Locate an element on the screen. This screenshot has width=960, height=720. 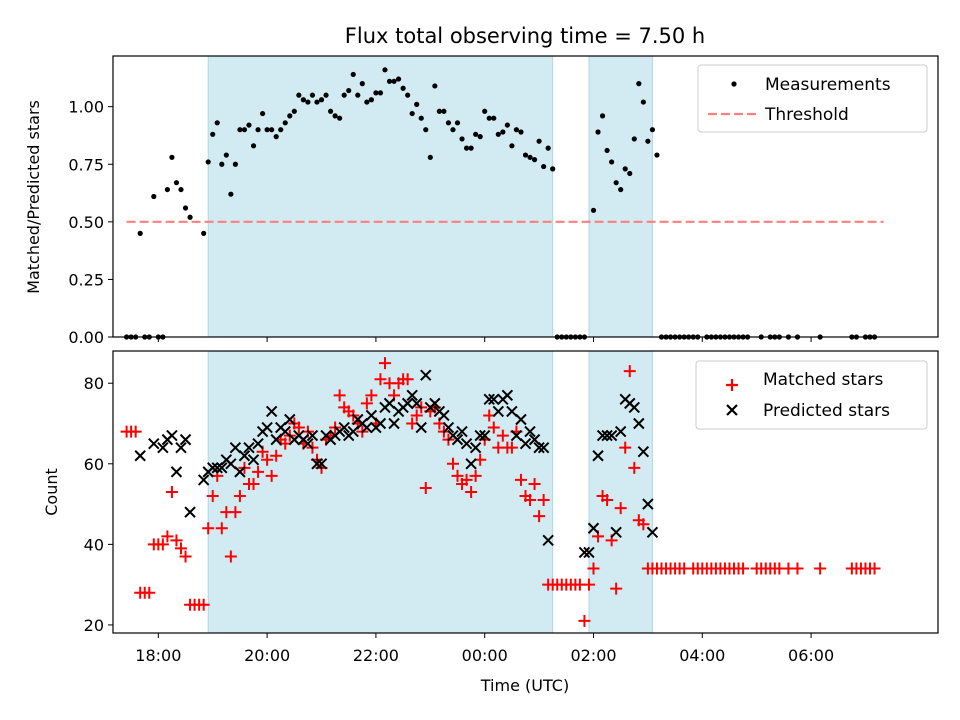
top-y-axis-ticks: 0.00 0.25 0.50 0.75 1.00 is located at coordinates (90, 222).